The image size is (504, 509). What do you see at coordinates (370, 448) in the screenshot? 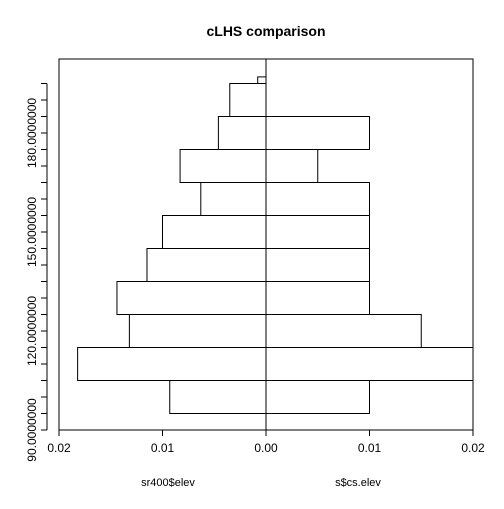
I see `x-tick-label-3: 0.01` at bounding box center [370, 448].